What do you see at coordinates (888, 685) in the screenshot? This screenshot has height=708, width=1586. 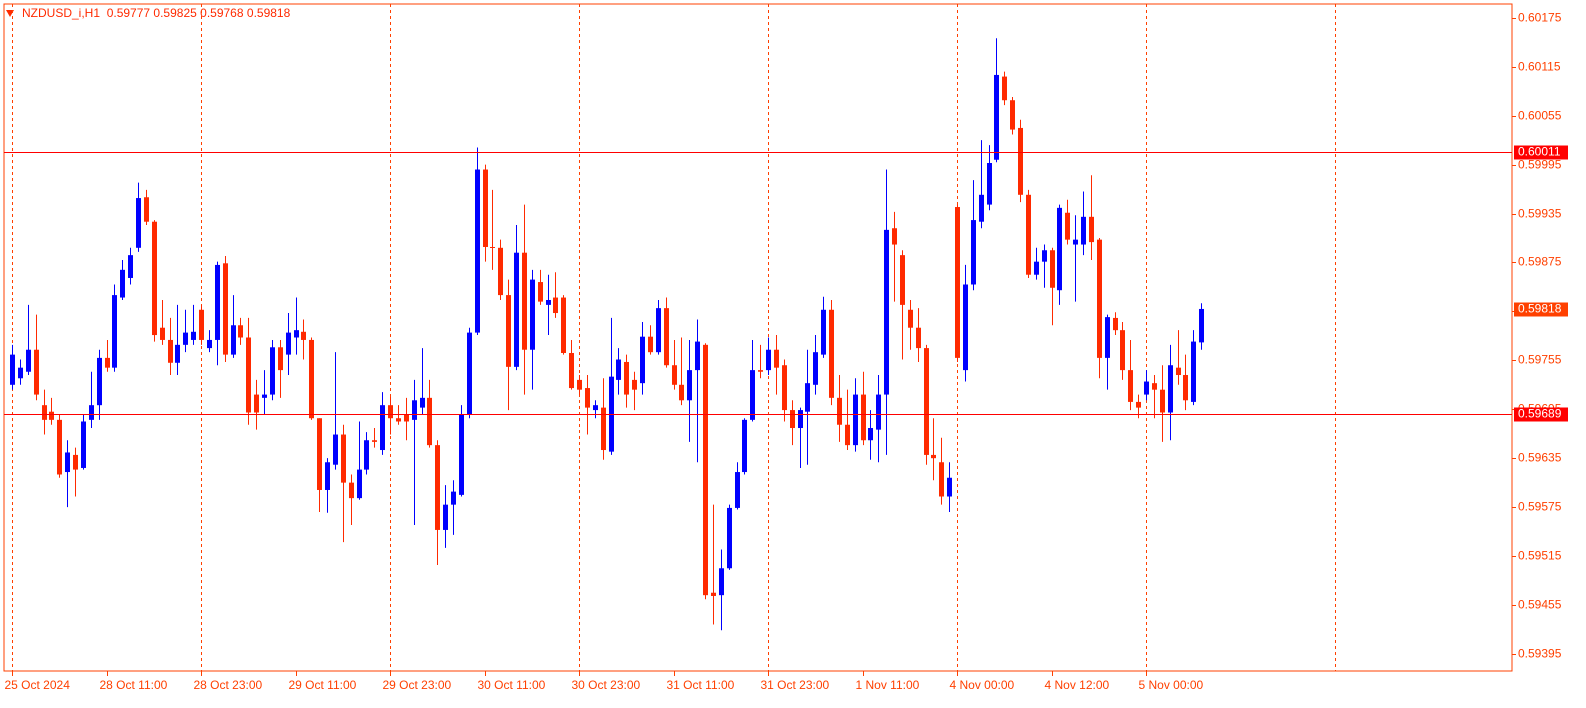 I see `x-tick-label: 1 Nov 11:00` at bounding box center [888, 685].